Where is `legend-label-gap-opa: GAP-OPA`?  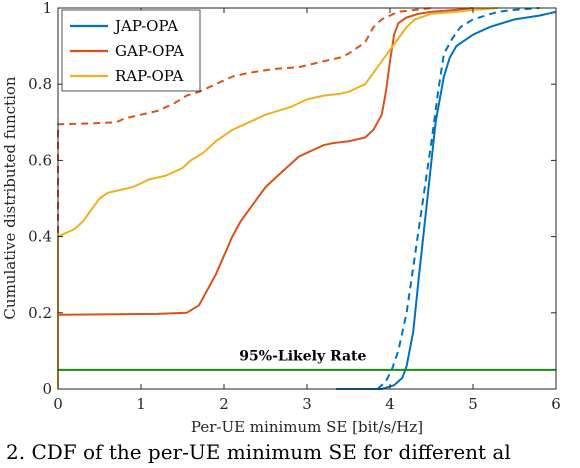 legend-label-gap-opa: GAP-OPA is located at coordinates (149, 51).